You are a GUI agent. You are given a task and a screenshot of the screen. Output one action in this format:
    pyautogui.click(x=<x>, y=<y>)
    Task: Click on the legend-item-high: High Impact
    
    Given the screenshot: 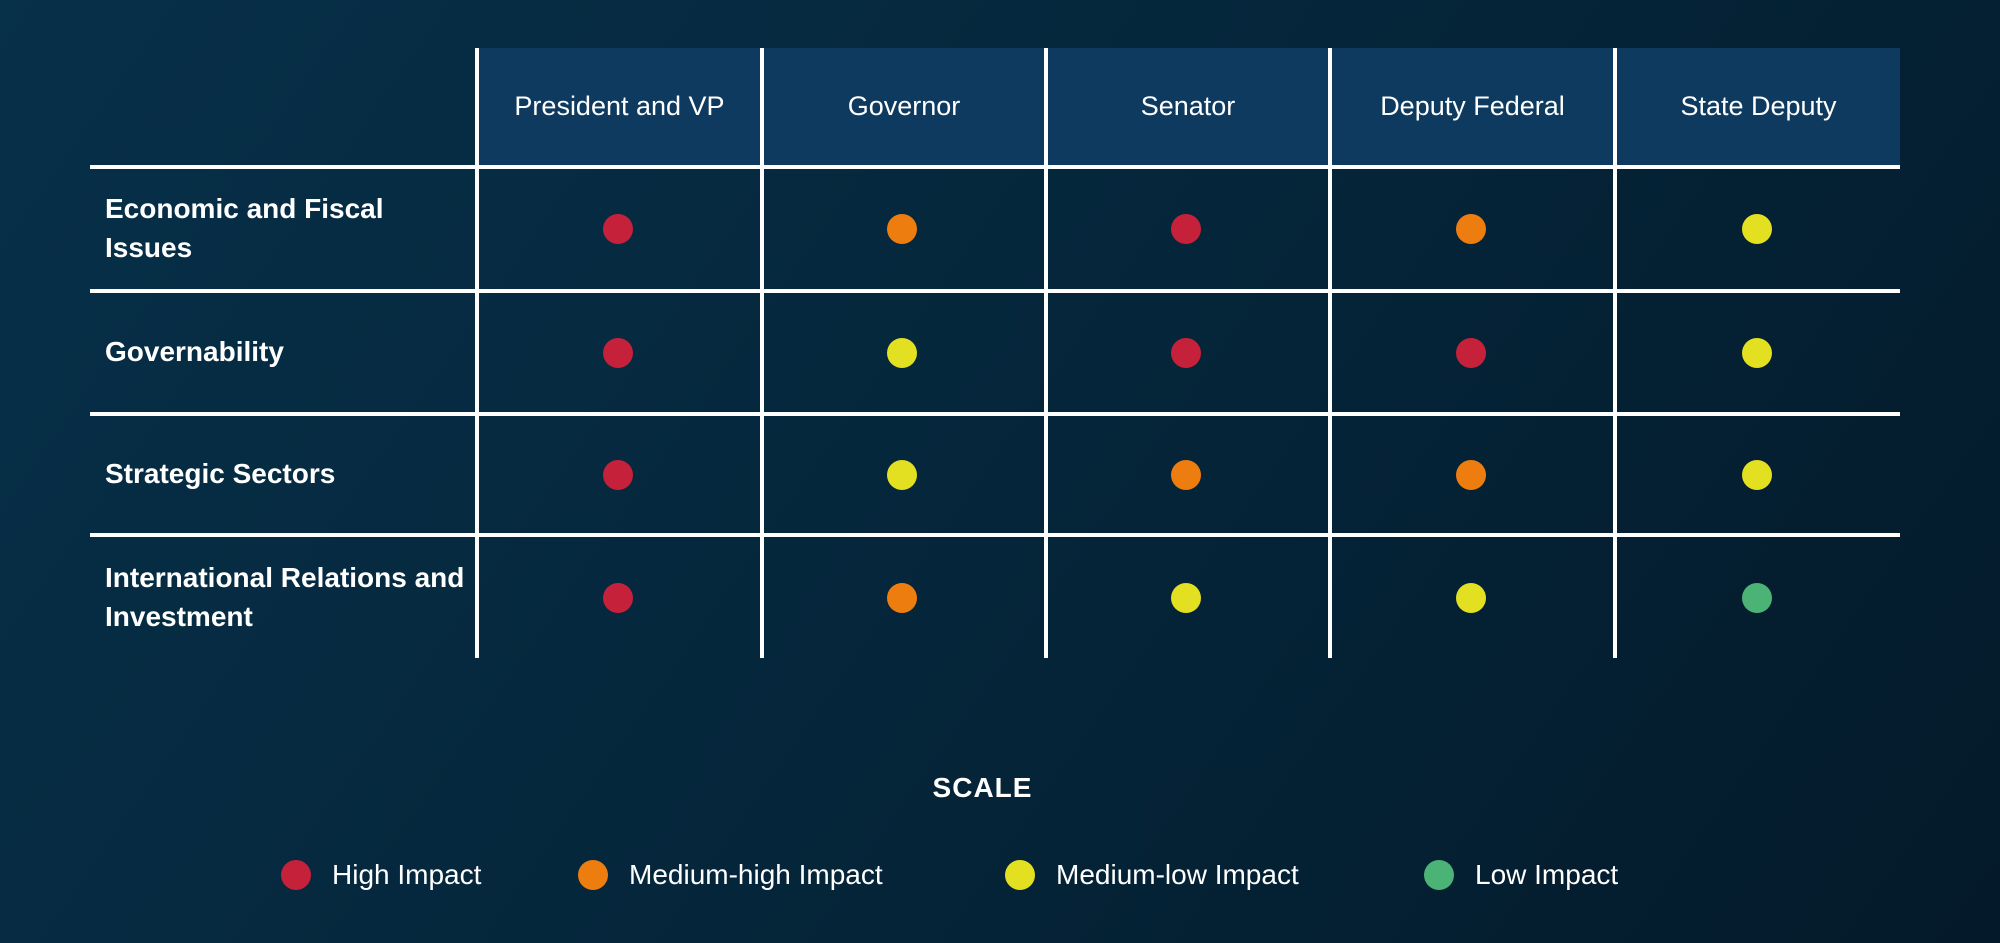 What is the action you would take?
    pyautogui.click(x=381, y=874)
    